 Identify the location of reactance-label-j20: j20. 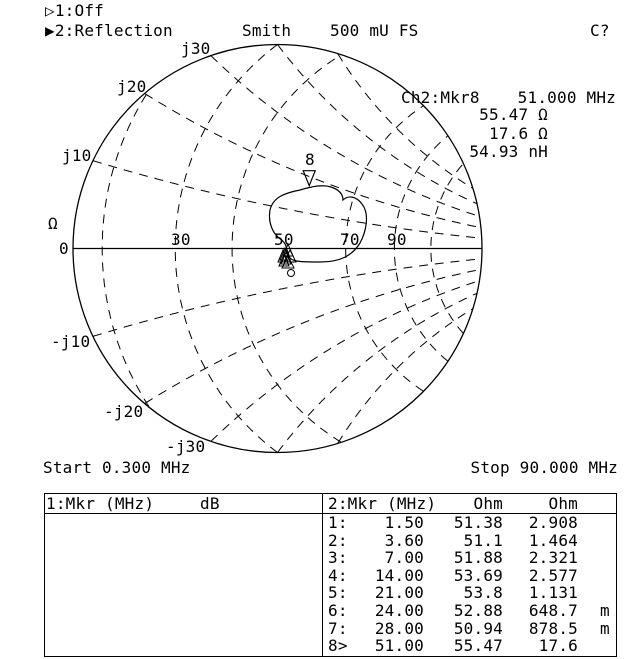
(132, 86).